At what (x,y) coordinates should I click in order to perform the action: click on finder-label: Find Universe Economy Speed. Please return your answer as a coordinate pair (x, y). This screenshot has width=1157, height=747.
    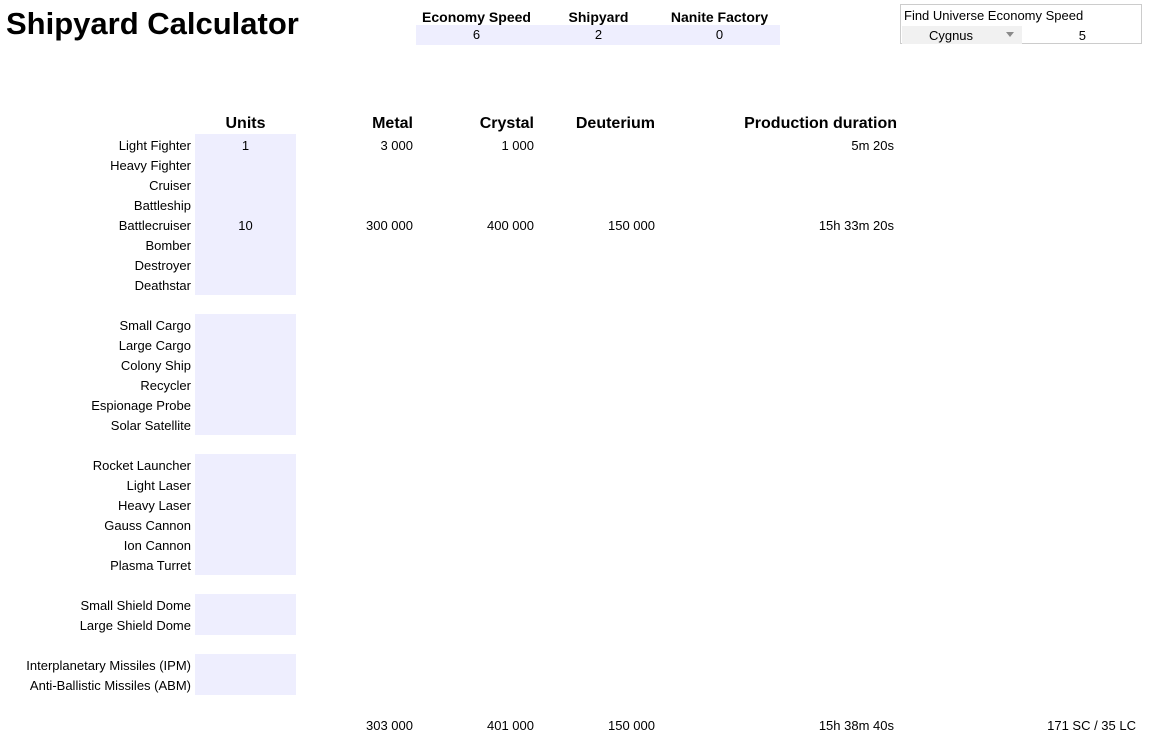
    Looking at the image, I should click on (994, 15).